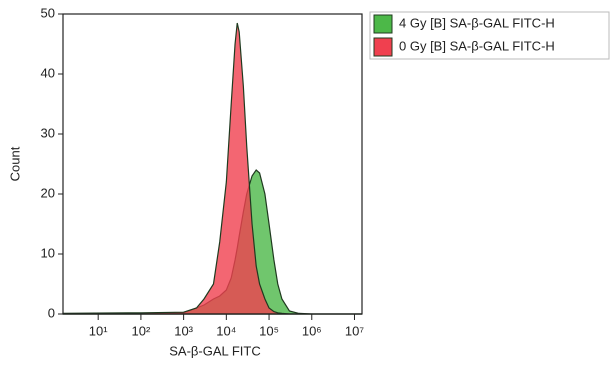  Describe the element at coordinates (98, 330) in the screenshot. I see `x-tick-label: 10¹` at that location.